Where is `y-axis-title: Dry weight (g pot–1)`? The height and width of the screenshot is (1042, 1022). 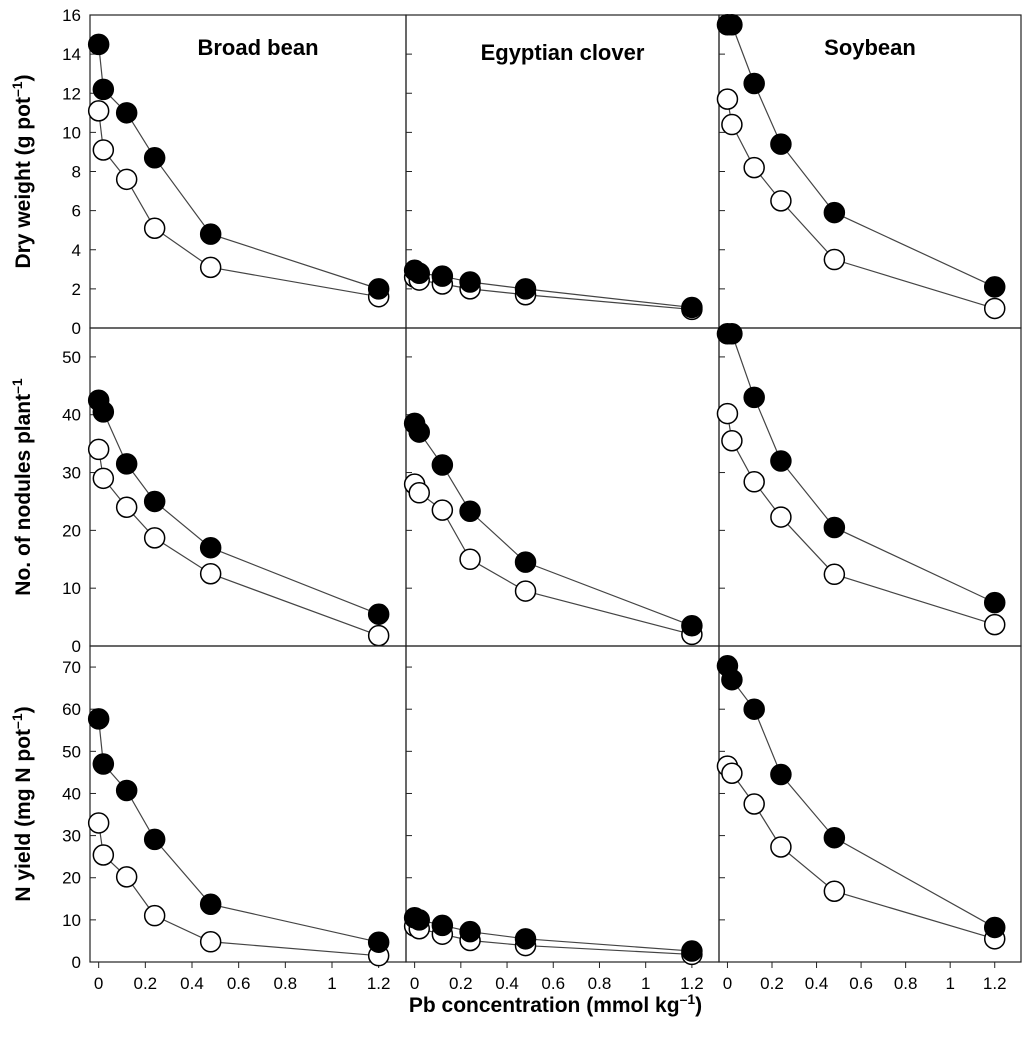
y-axis-title: Dry weight (g pot–1) is located at coordinates (22, 171).